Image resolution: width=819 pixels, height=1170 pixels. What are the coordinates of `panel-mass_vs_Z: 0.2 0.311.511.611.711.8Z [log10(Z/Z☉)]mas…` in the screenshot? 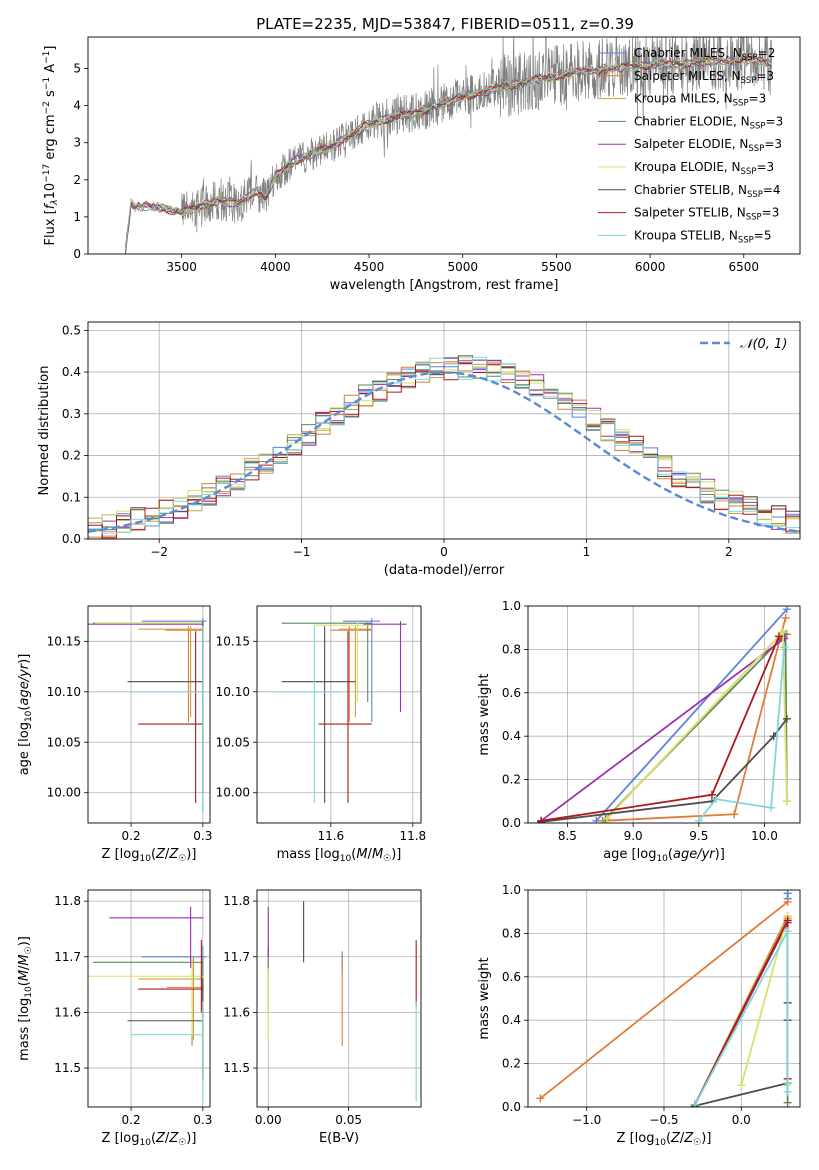 It's located at (114, 1018).